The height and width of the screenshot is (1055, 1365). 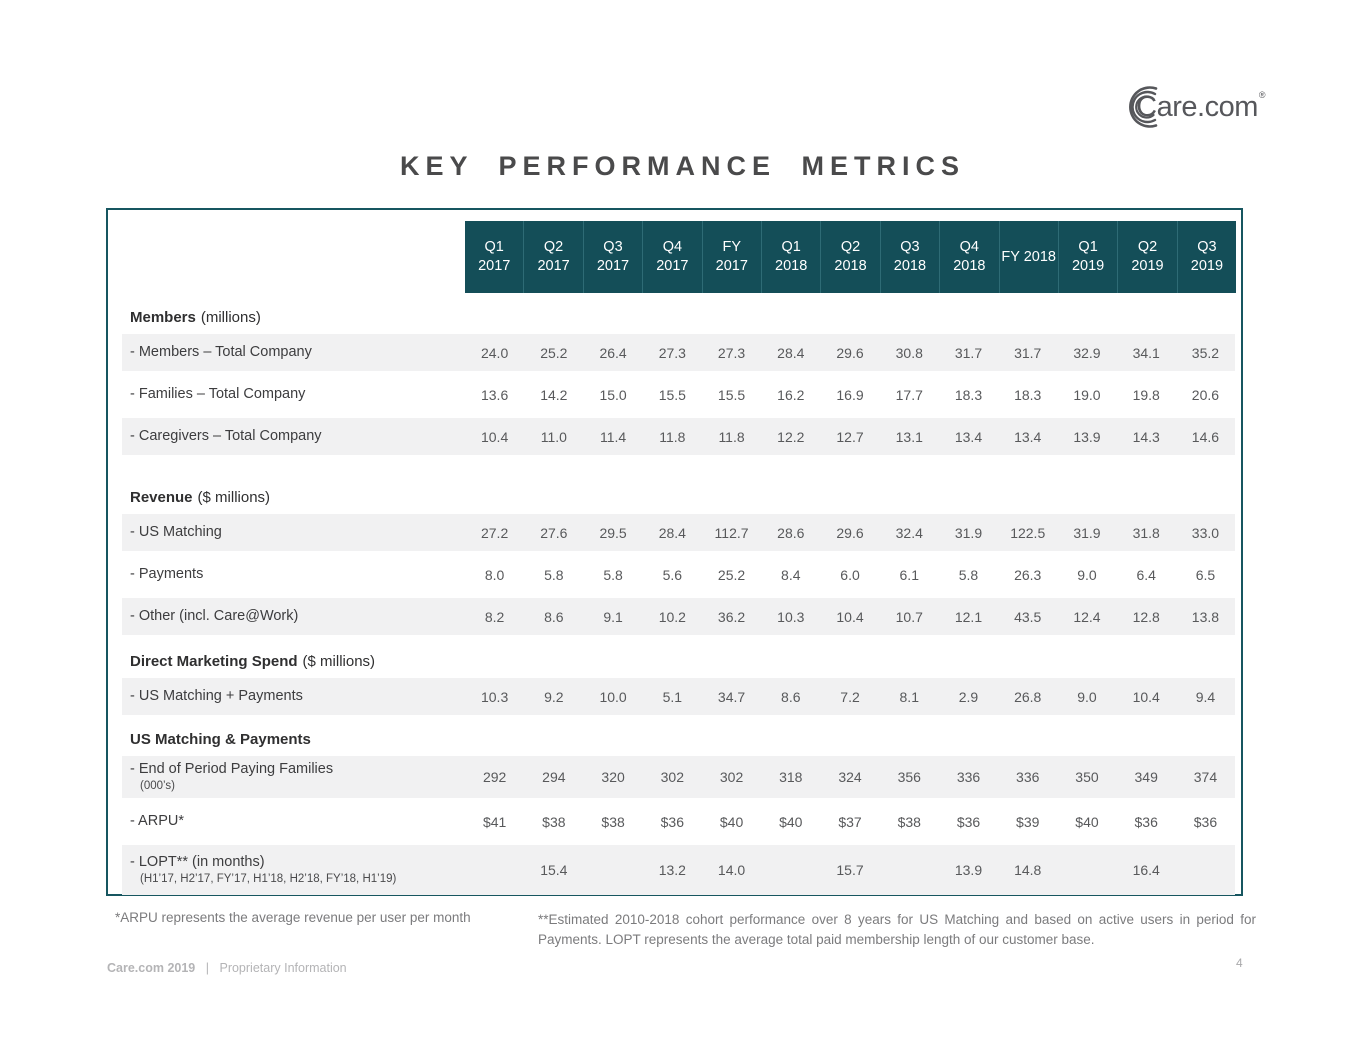 What do you see at coordinates (220, 739) in the screenshot?
I see `section-heading-bold: US Matching & Payments` at bounding box center [220, 739].